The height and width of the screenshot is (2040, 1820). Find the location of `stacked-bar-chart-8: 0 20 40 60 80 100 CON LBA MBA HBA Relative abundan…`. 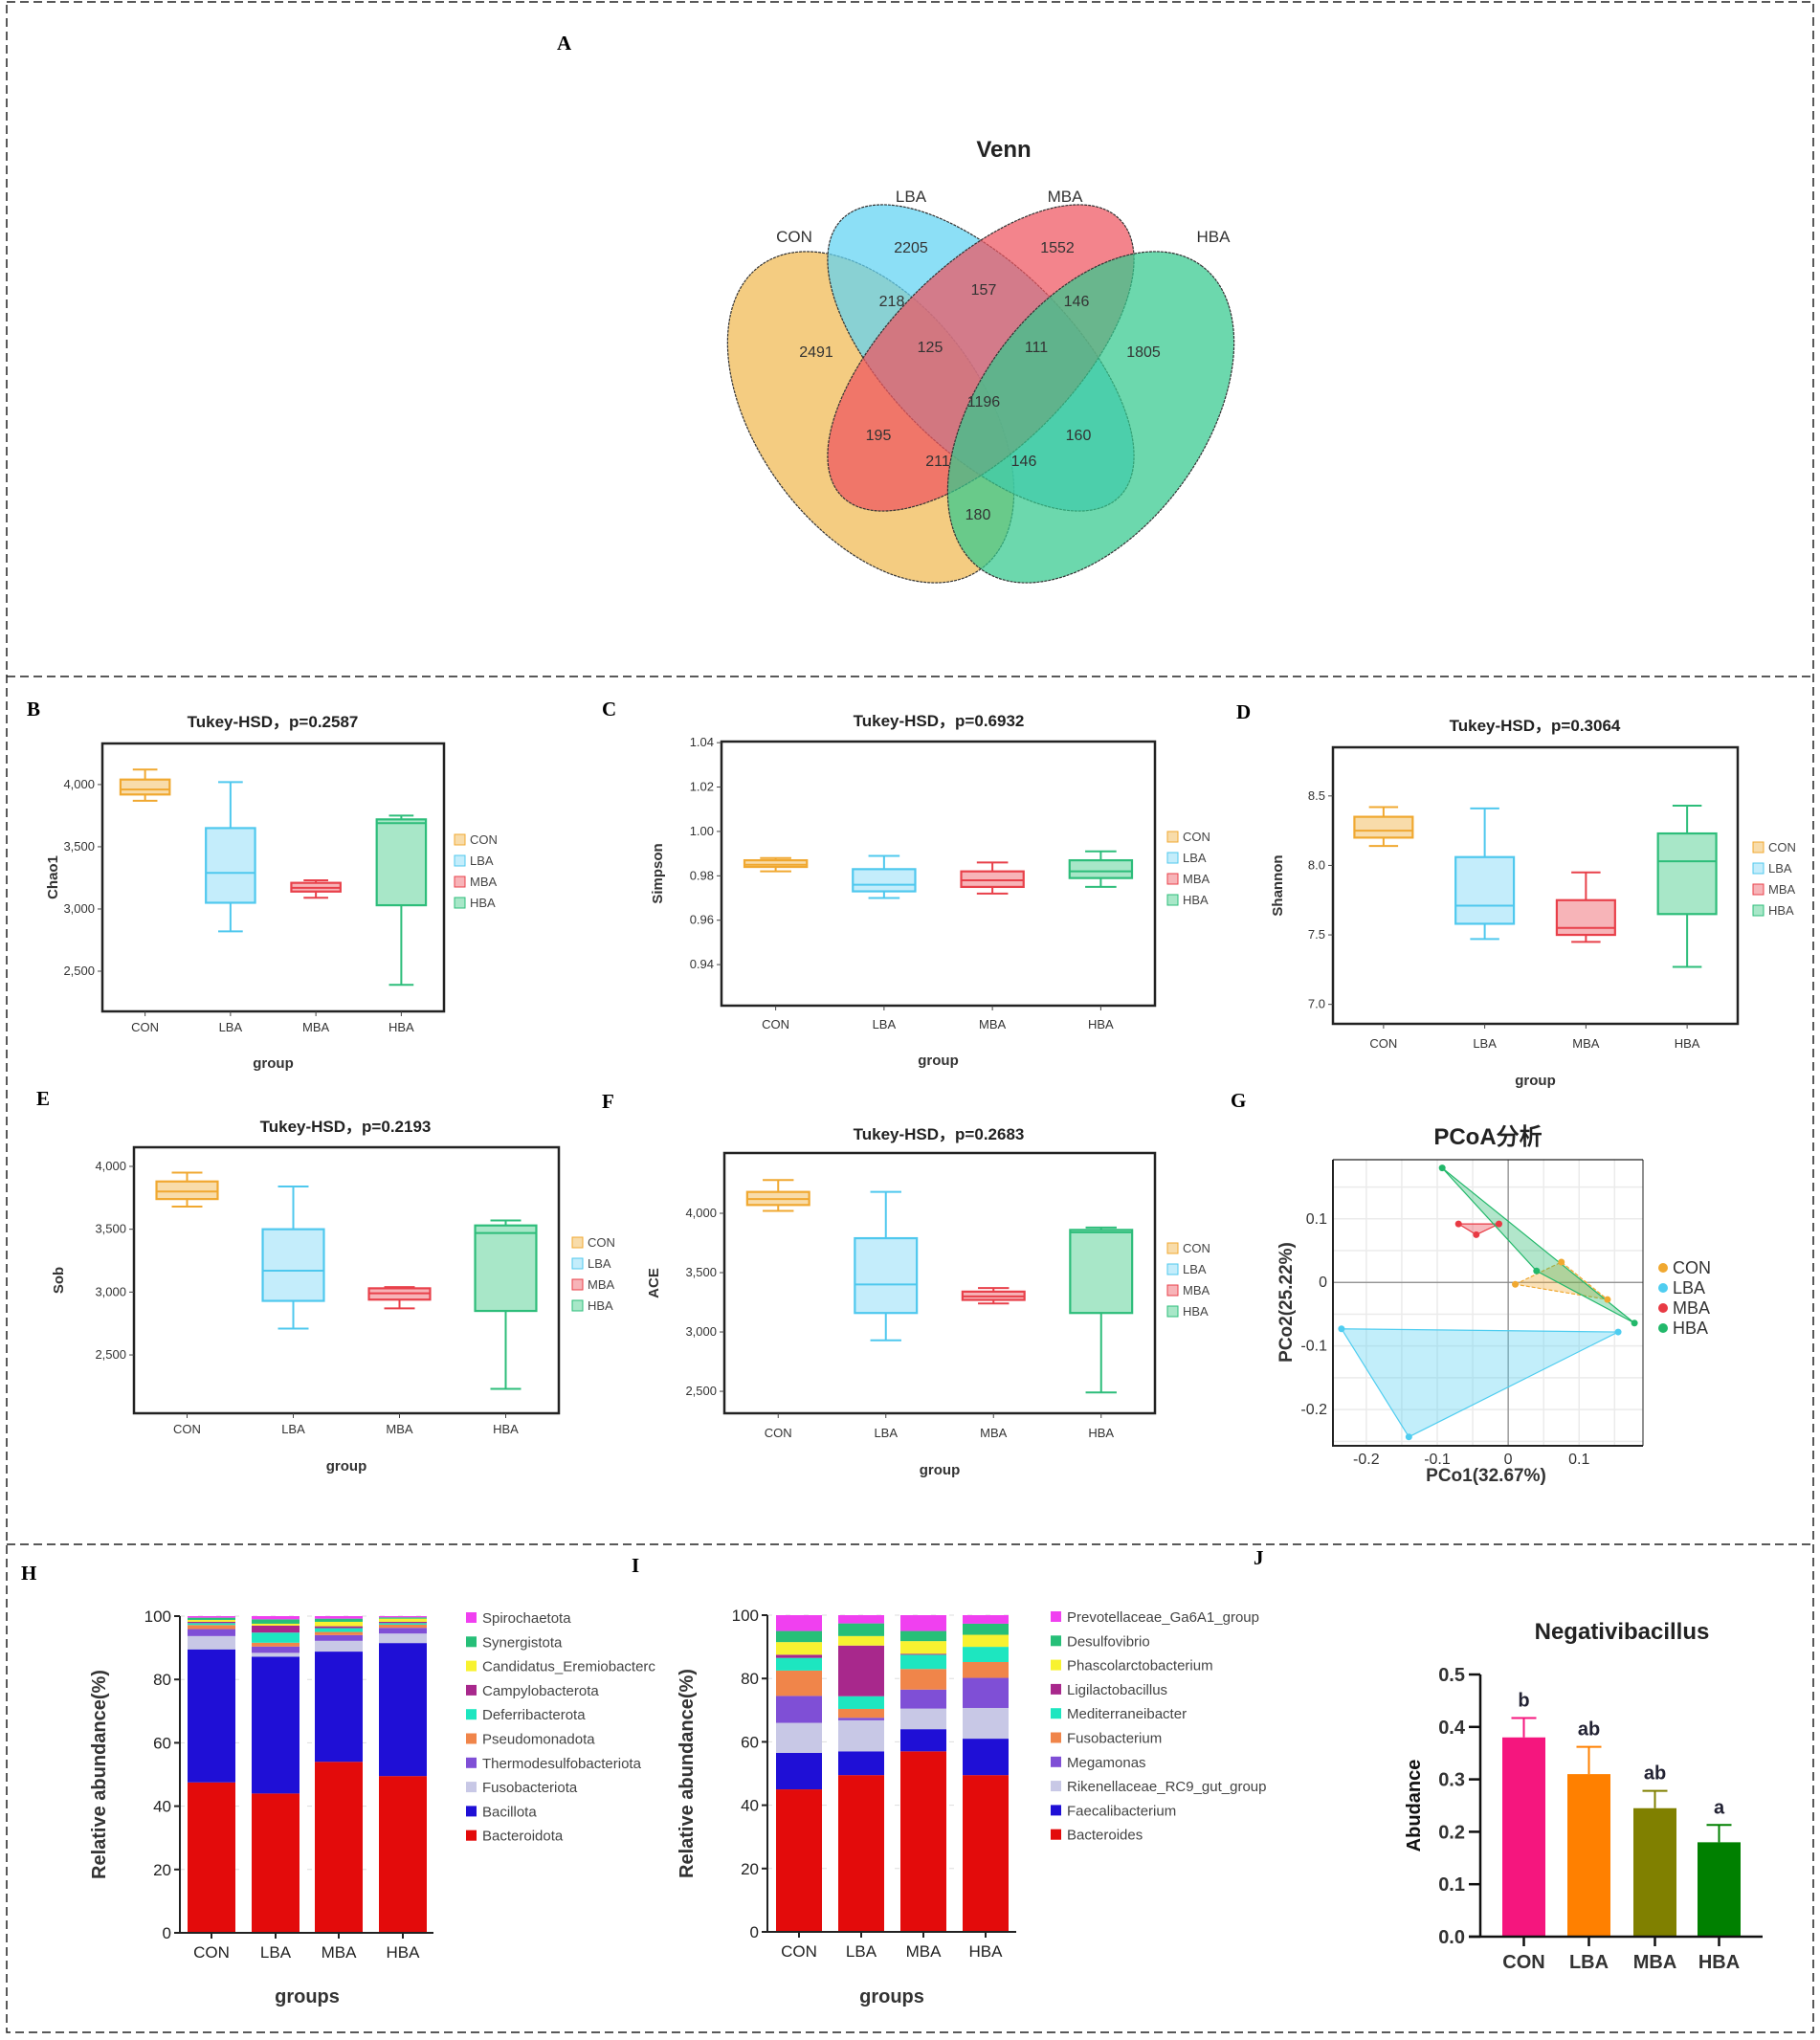

stacked-bar-chart-8: 0 20 40 60 80 100 CON LBA MBA HBA Relative abundan… is located at coordinates (972, 1807).